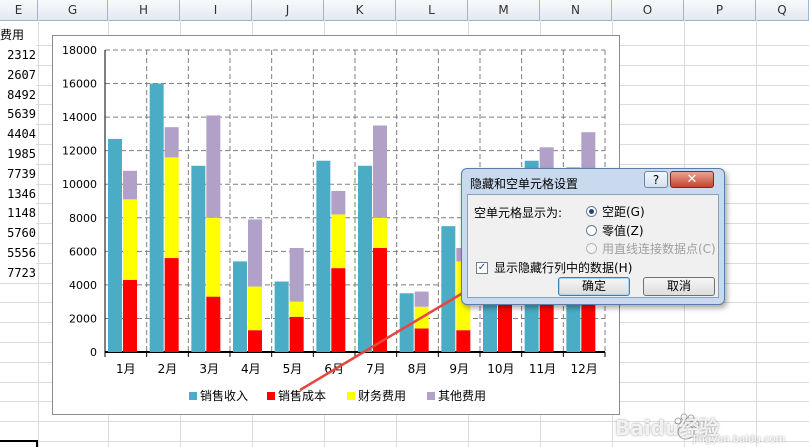 This screenshot has width=809, height=447. What do you see at coordinates (18, 134) in the screenshot?
I see `cell-value: 4404` at bounding box center [18, 134].